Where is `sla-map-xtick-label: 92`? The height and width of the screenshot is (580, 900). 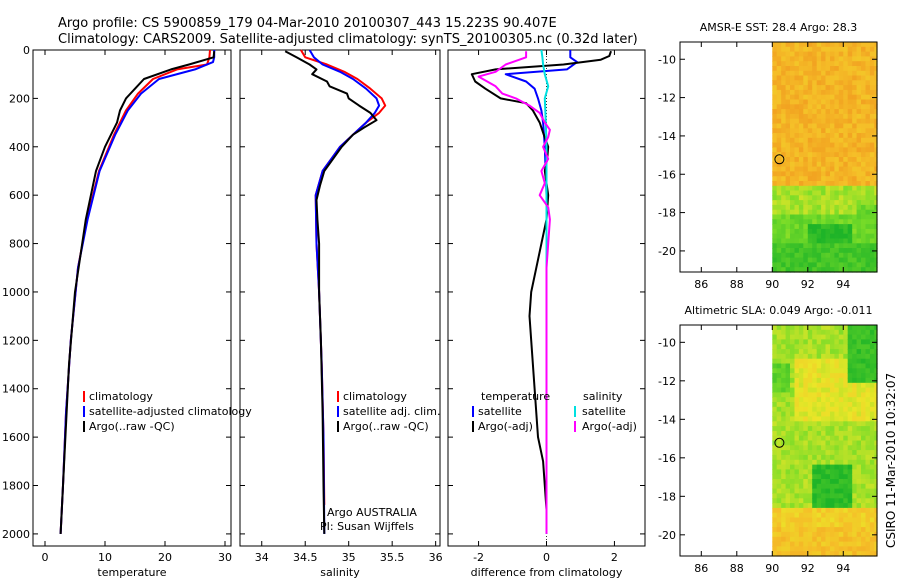
sla-map-xtick-label: 92 is located at coordinates (808, 568).